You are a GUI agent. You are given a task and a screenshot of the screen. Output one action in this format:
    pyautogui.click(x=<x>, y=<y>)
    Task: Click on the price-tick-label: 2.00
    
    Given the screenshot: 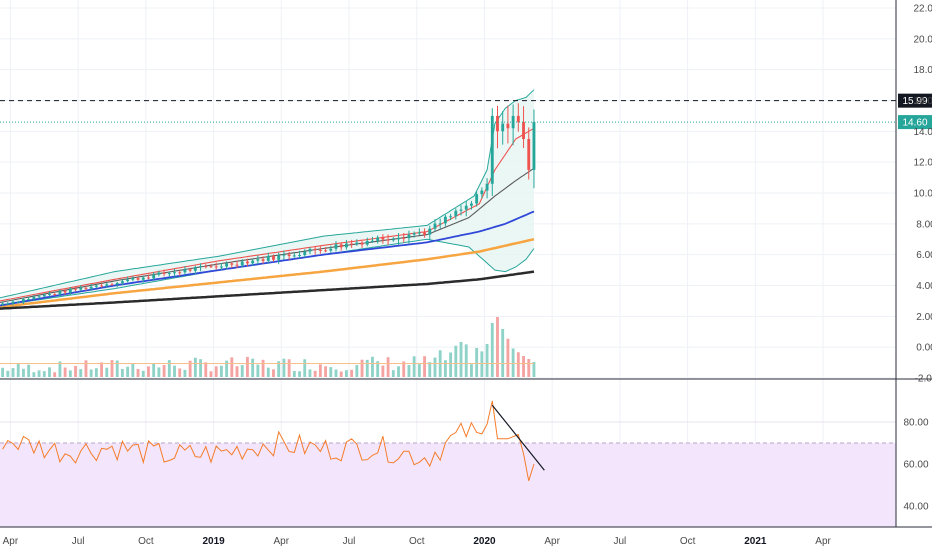 What is the action you would take?
    pyautogui.click(x=924, y=317)
    